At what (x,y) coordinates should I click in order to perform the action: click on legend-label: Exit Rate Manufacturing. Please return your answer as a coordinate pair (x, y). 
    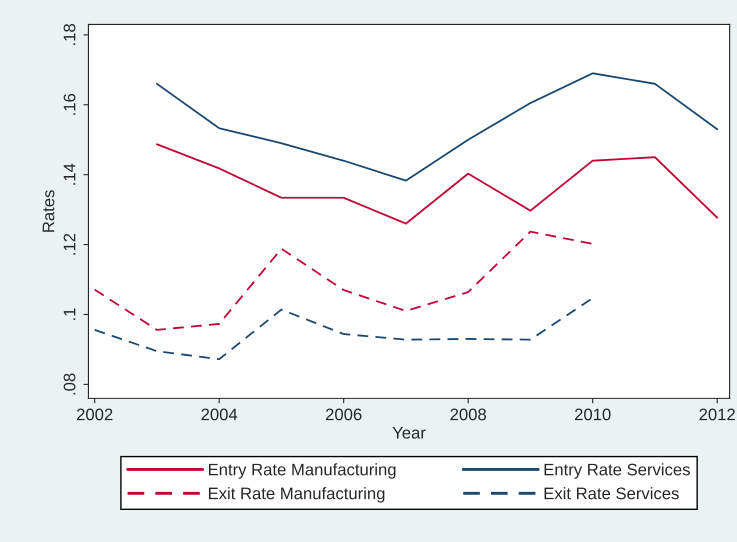
    Looking at the image, I should click on (296, 495).